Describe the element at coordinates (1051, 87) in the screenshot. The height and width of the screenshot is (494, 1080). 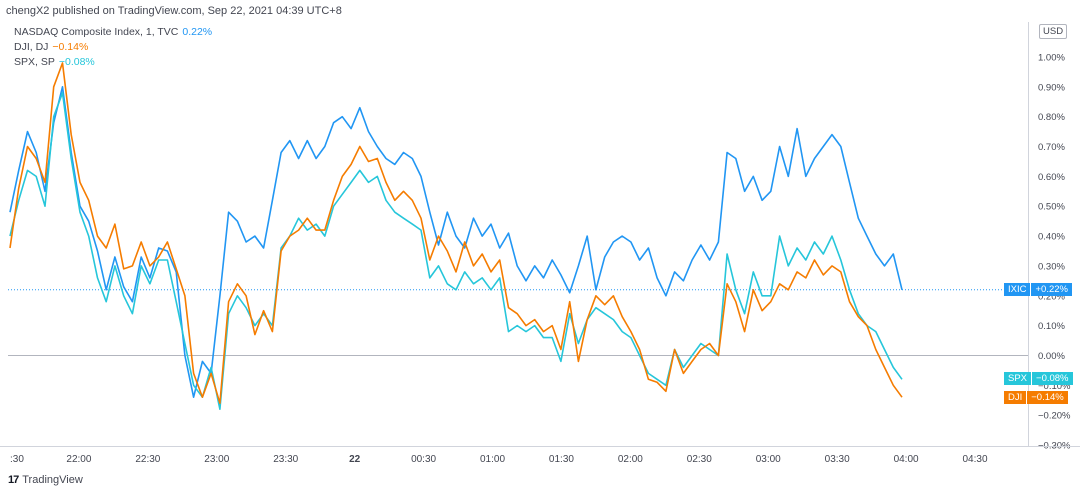
I see `y-tick-label: 0.90%` at that location.